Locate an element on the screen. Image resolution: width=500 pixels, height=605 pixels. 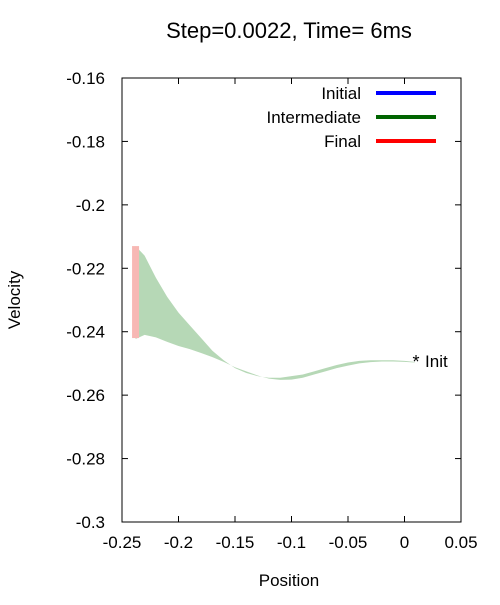
y-tick-label: -0.3 is located at coordinates (90, 522).